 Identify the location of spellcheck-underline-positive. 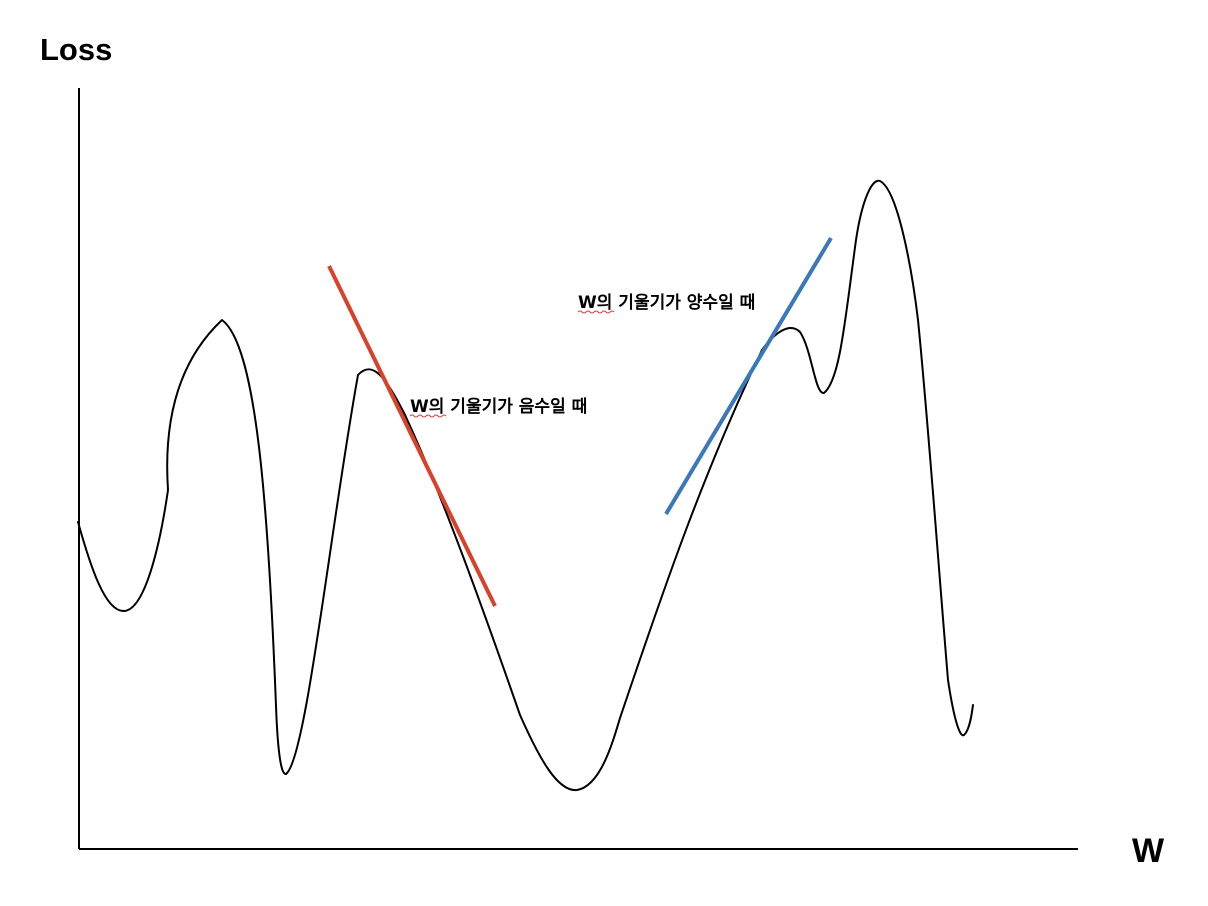
(596, 312).